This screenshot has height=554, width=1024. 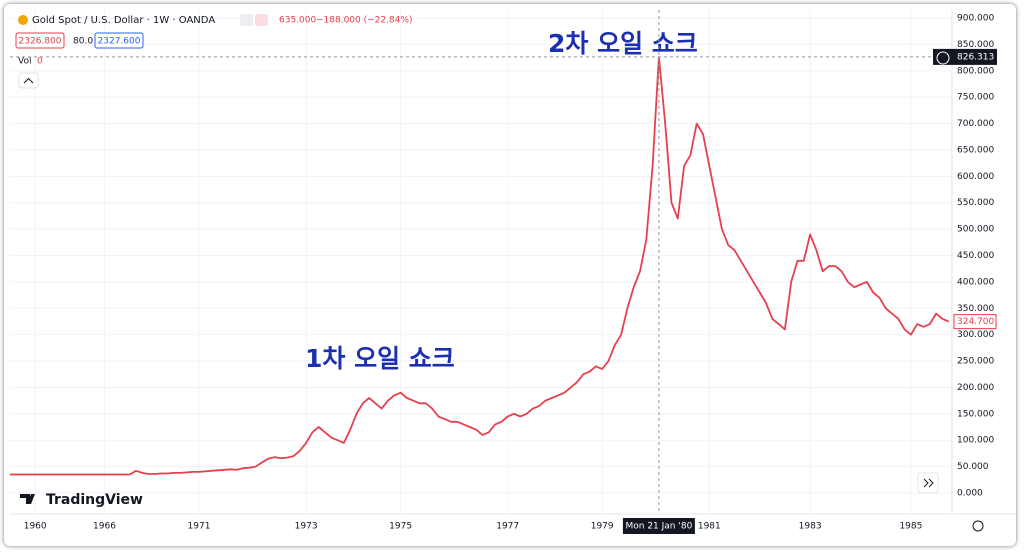 What do you see at coordinates (975, 45) in the screenshot?
I see `y-tick-label: 850.000` at bounding box center [975, 45].